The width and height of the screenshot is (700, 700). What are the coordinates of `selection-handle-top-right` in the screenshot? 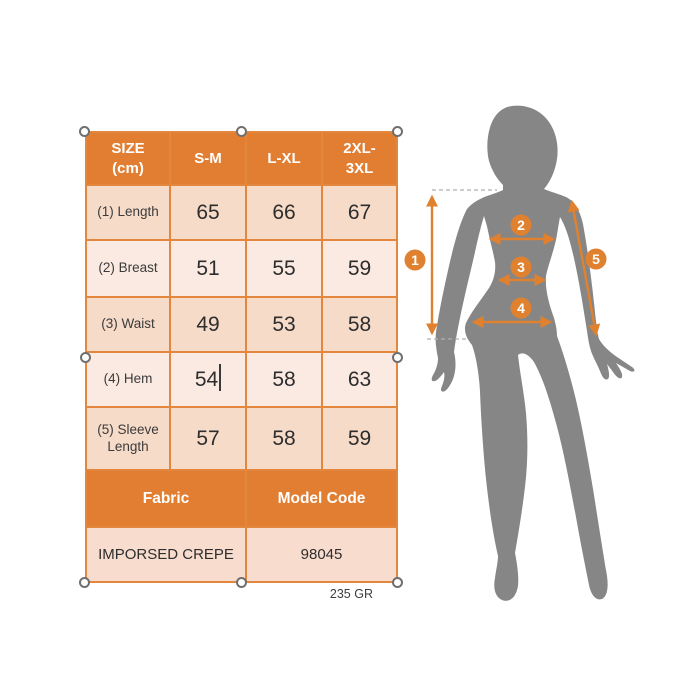 It's located at (397, 131).